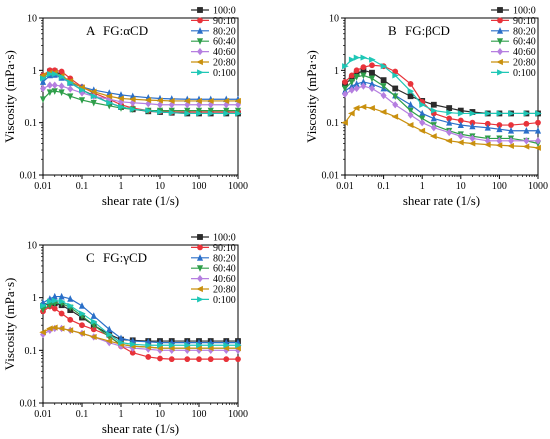  I want to click on legend-label: 0:100, so click(524, 73).